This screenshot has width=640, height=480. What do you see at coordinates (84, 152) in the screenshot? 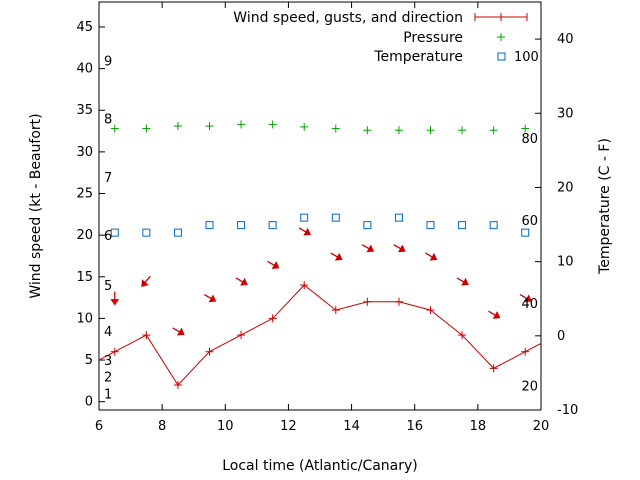
I see `y-tick-label: 30` at bounding box center [84, 152].